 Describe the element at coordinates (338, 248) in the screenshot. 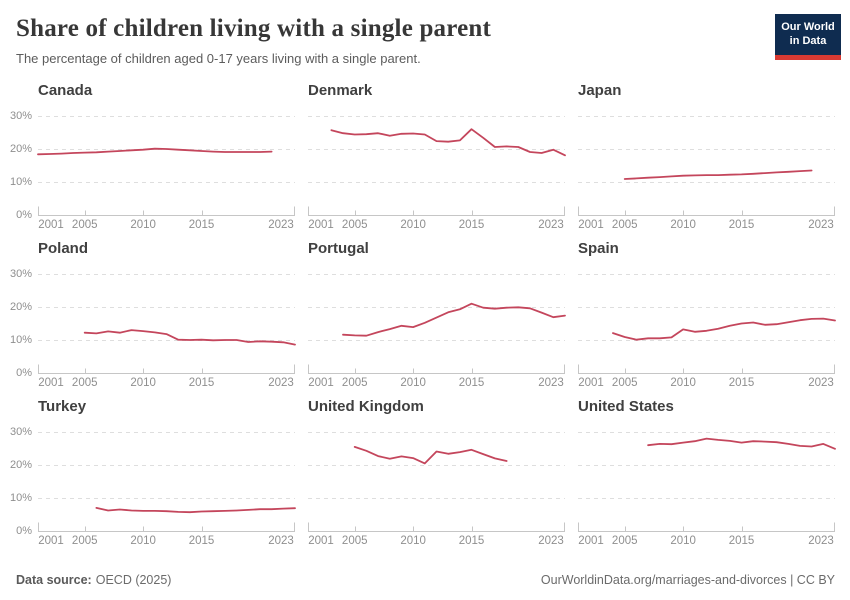

I see `chart-title: Portugal` at that location.